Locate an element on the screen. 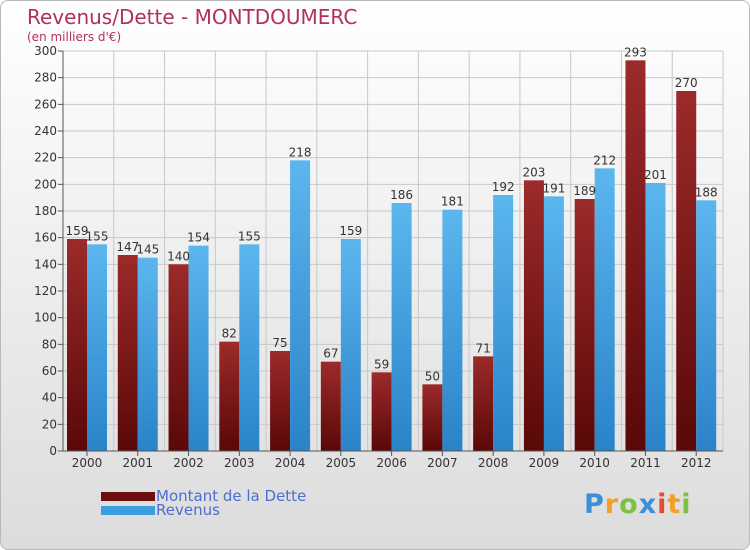  label-revenus-2002: 154 is located at coordinates (198, 238).